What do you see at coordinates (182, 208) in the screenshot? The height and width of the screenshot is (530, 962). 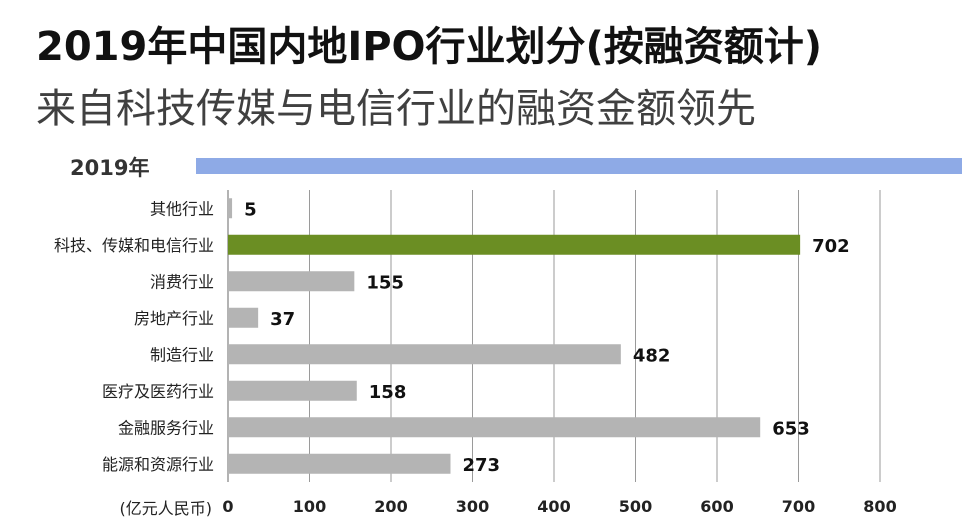 I see `category-label: 其他行业` at bounding box center [182, 208].